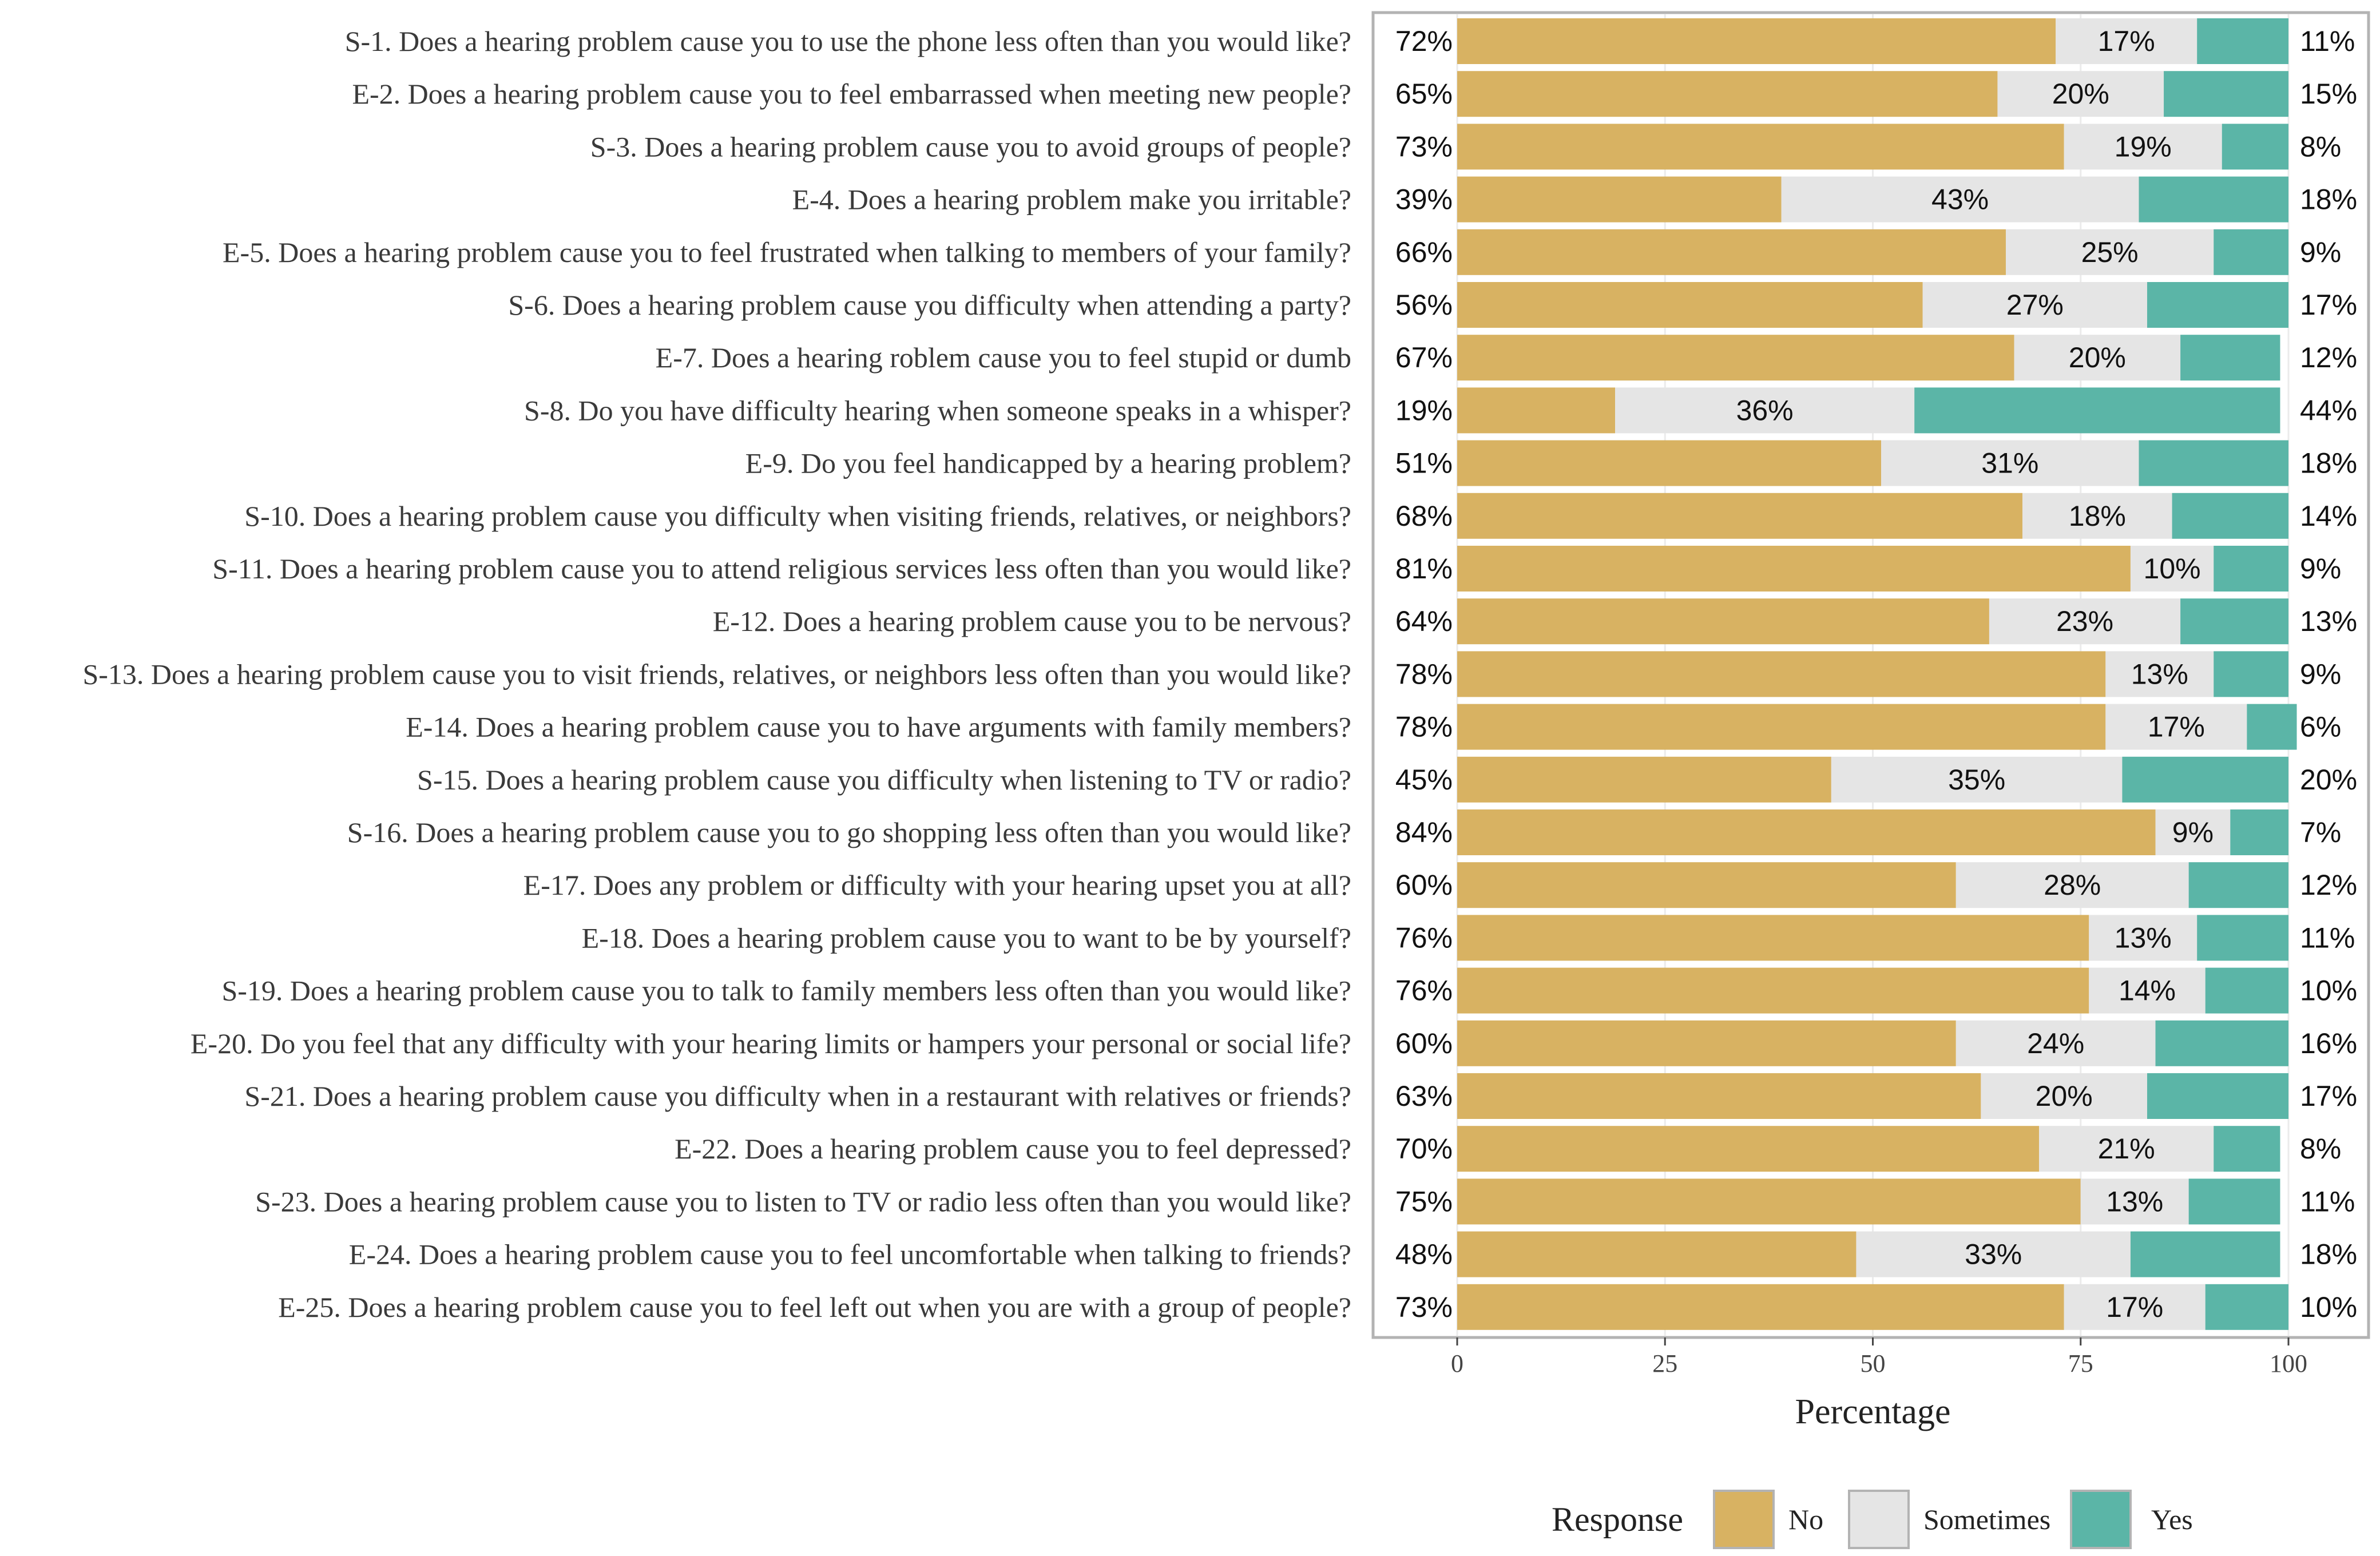 The width and height of the screenshot is (2380, 1556). What do you see at coordinates (1424, 621) in the screenshot?
I see `percent-label-no: 64%` at bounding box center [1424, 621].